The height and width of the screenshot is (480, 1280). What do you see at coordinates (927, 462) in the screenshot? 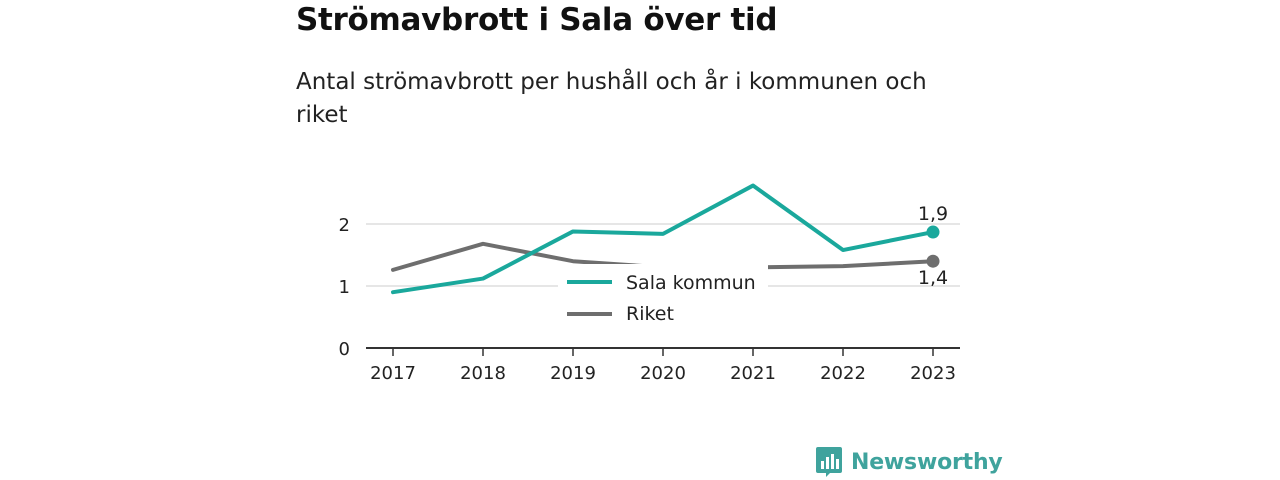
I see `brand-name: Newsworthy` at bounding box center [927, 462].